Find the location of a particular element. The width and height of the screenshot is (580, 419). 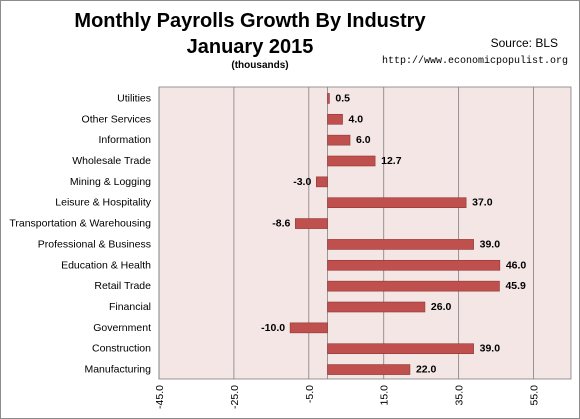

x-tick-label: 15.0 is located at coordinates (385, 395).